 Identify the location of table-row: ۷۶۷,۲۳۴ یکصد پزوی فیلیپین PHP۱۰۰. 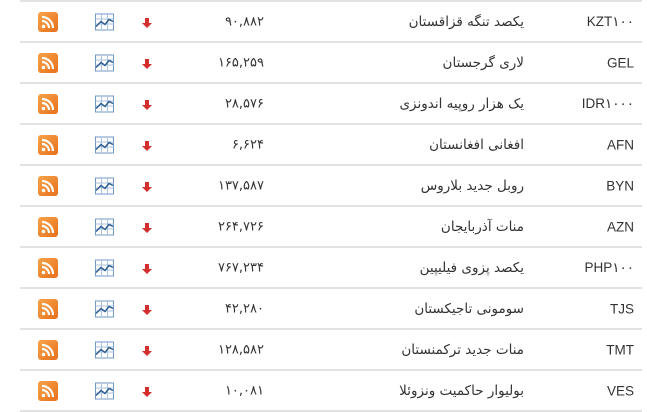
(331, 268).